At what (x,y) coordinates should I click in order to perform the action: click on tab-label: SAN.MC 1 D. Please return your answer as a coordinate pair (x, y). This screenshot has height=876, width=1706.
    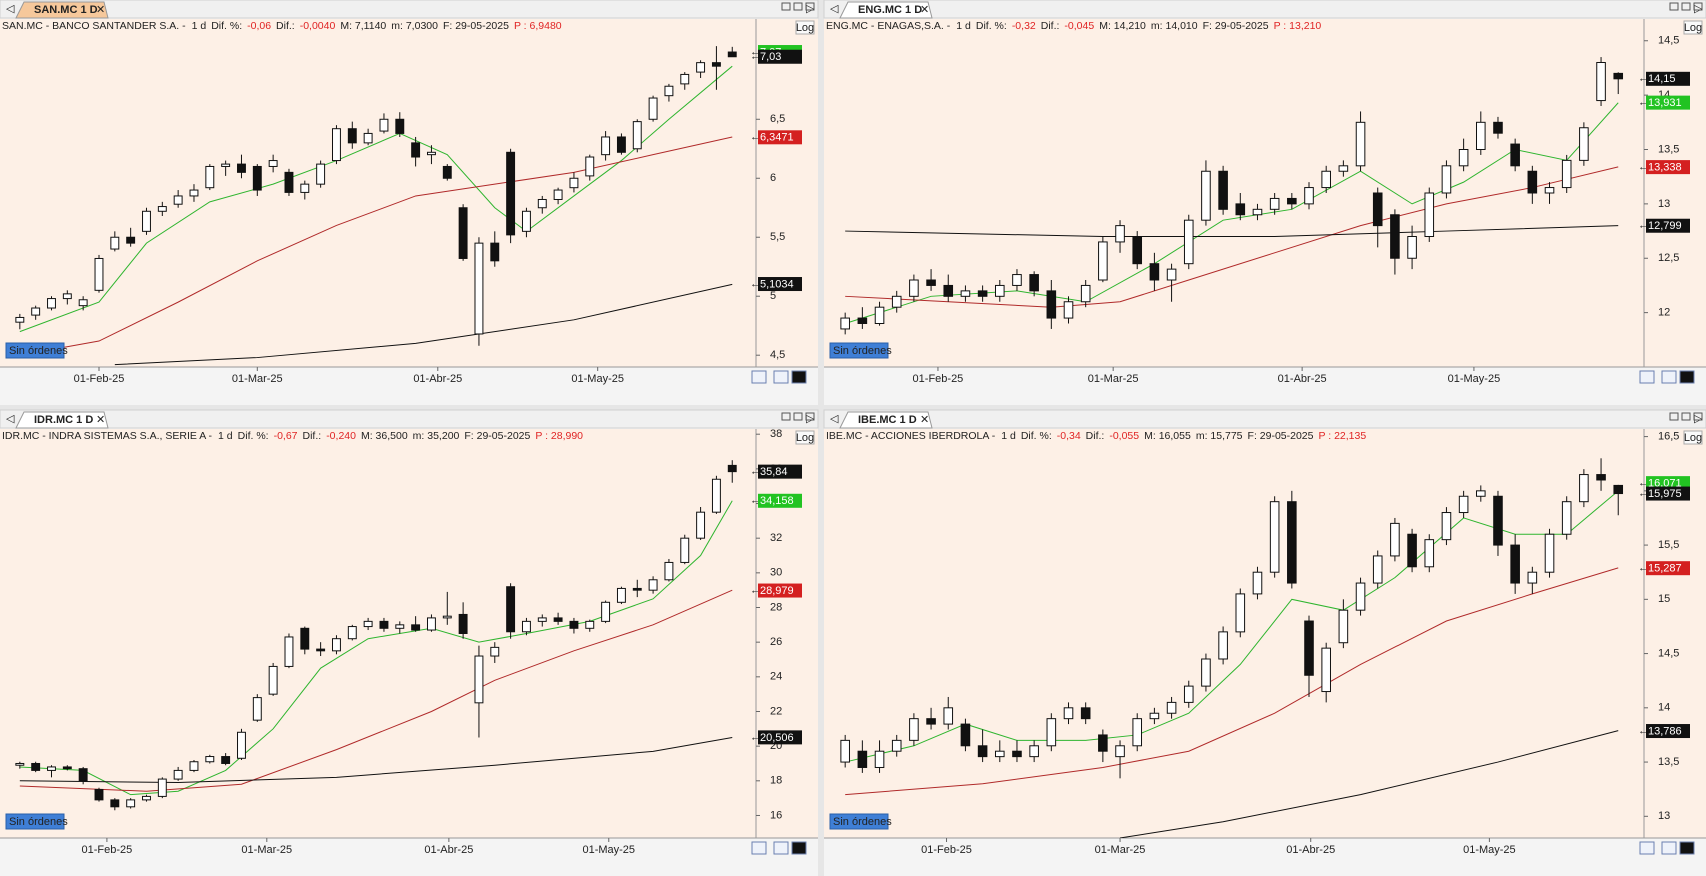
    Looking at the image, I should click on (66, 10).